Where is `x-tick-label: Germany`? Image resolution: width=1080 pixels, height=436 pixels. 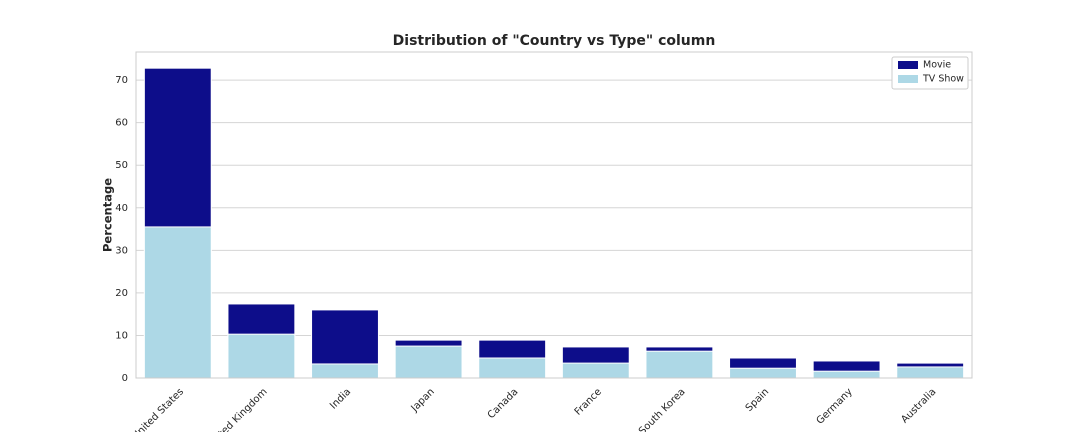
x-tick-label: Germany is located at coordinates (835, 406).